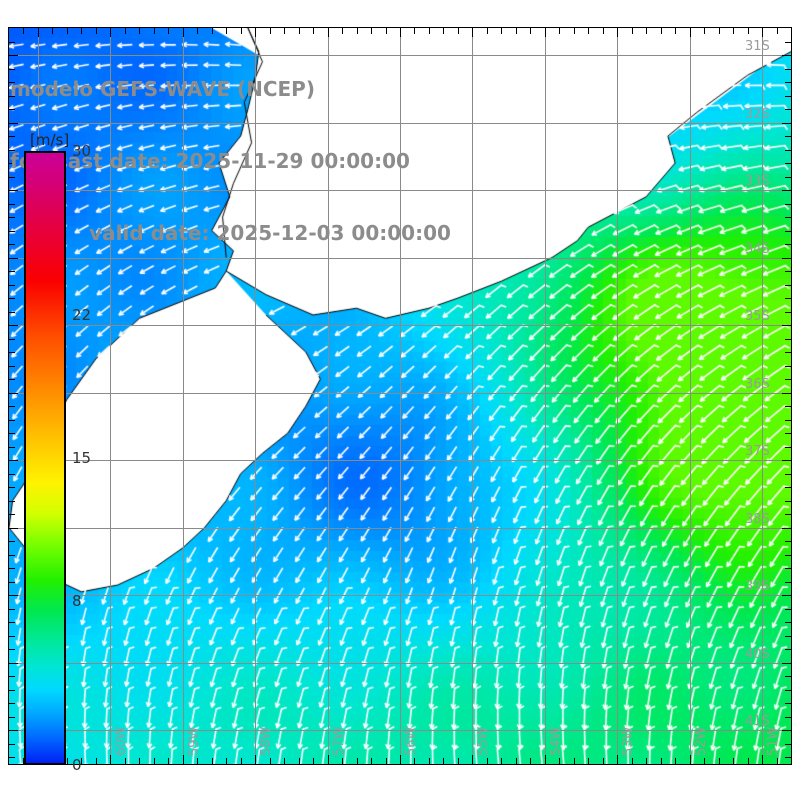  Describe the element at coordinates (50, 140) in the screenshot. I see `colorbar-unit-label: [m/s]` at that location.